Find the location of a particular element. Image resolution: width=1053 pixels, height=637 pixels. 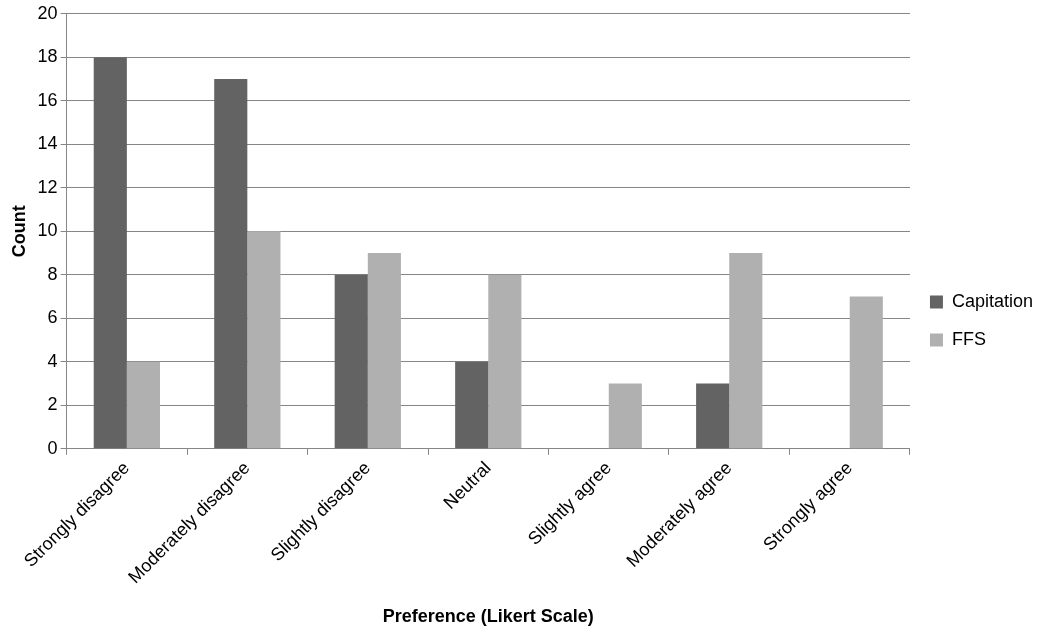

y-tick-label: 0 is located at coordinates (52, 447).